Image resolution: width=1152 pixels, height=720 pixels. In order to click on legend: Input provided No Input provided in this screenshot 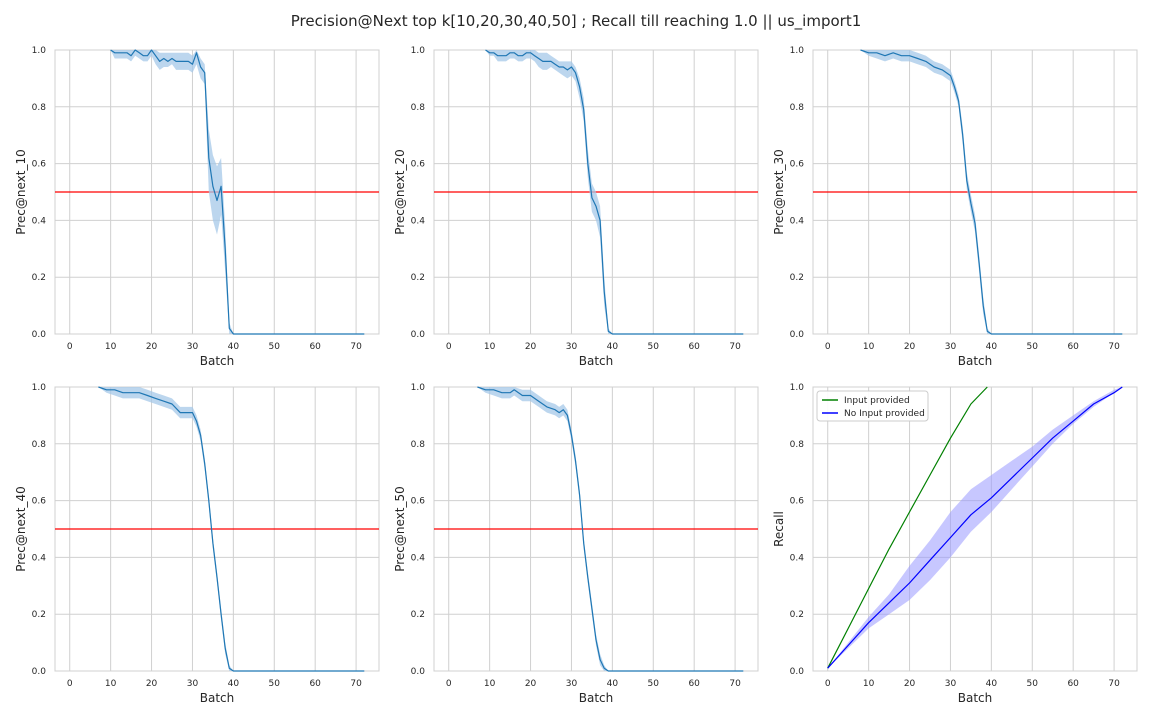, I will do `click(872, 406)`.